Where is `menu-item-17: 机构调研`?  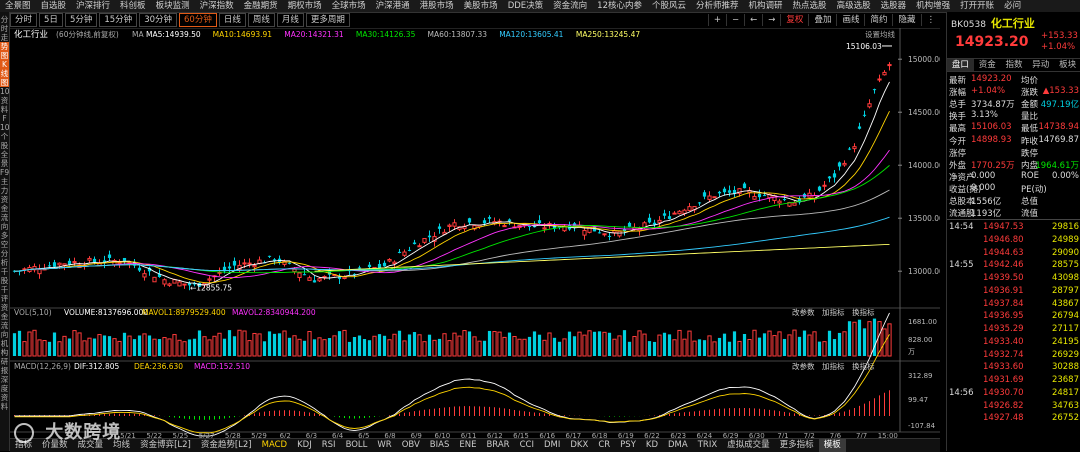 menu-item-17: 机构调研 is located at coordinates (765, 6).